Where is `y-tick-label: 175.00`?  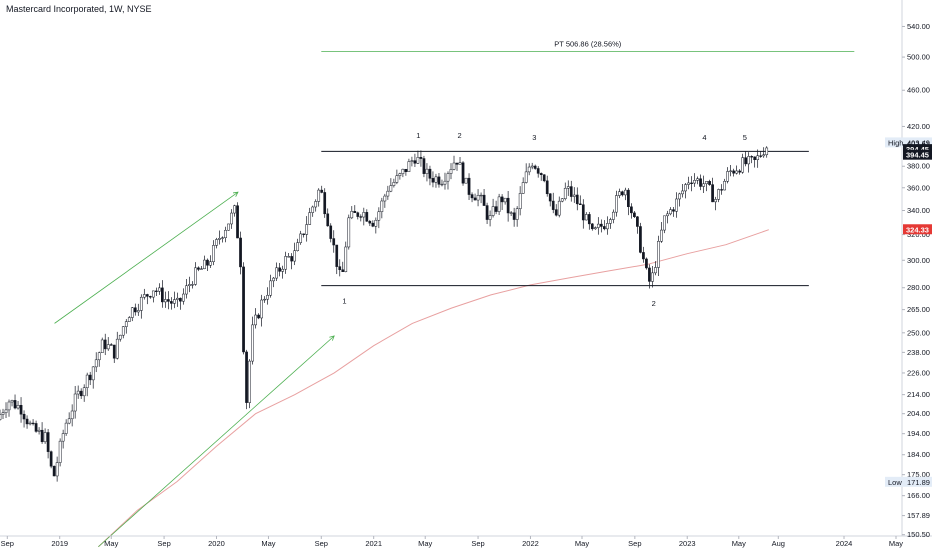 y-tick-label: 175.00 is located at coordinates (918, 474).